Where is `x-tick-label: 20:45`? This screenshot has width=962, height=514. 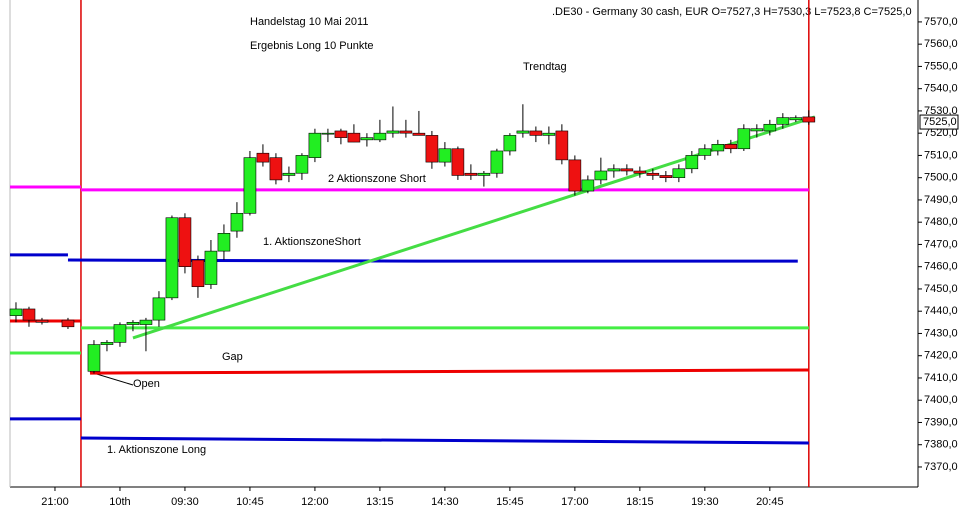
x-tick-label: 20:45 is located at coordinates (770, 502).